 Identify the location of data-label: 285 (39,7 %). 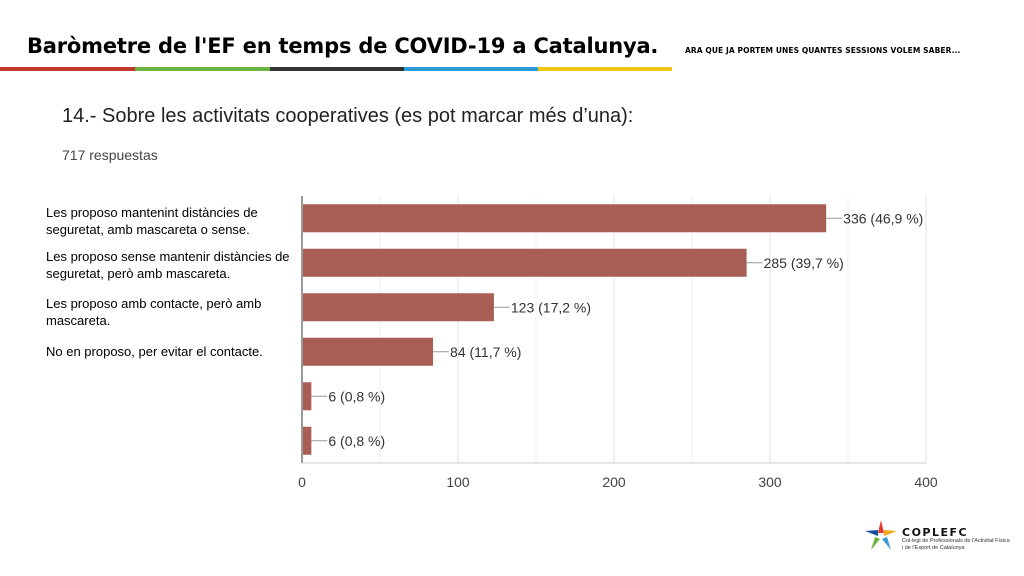
(804, 263).